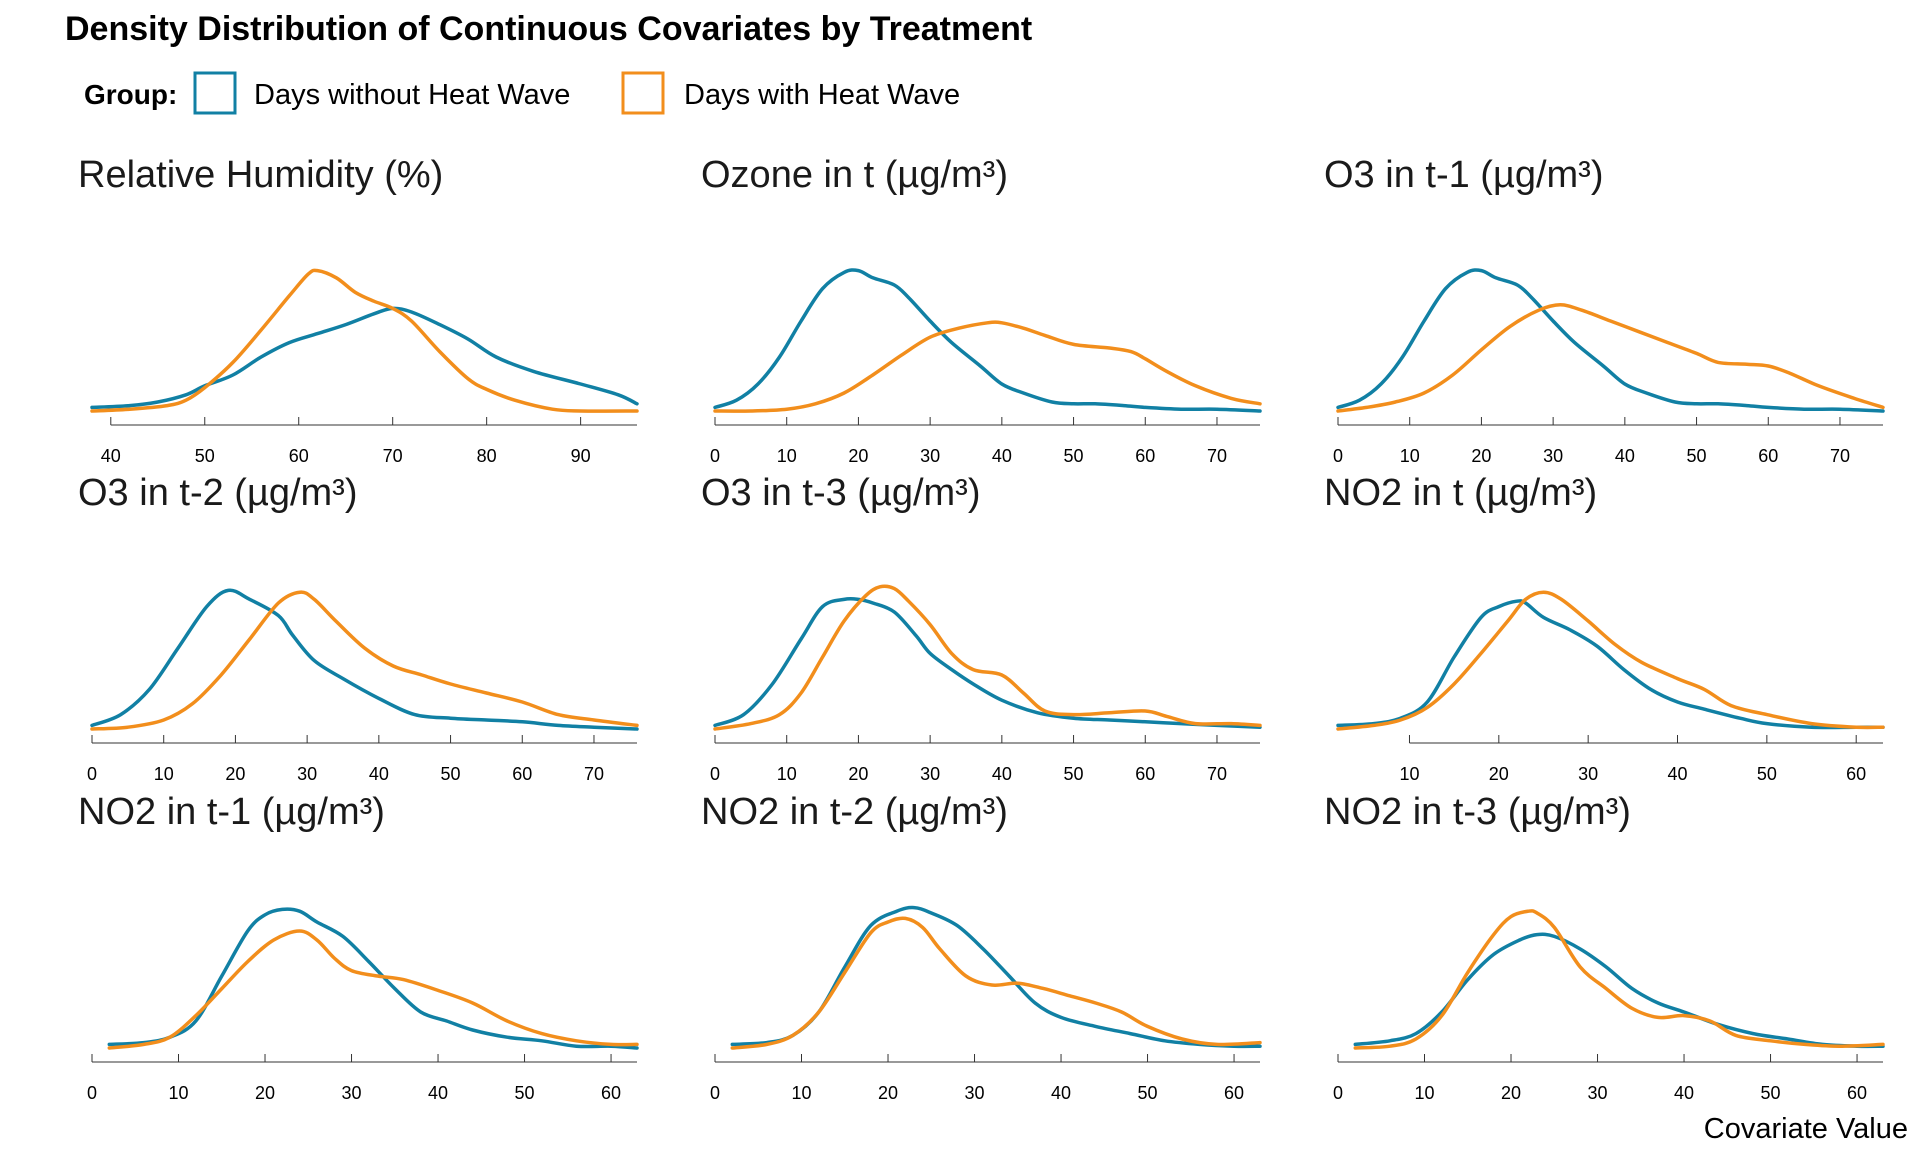 This screenshot has height=1157, width=1920. I want to click on panel-relative-humidity: Relative Humidity (%) 40 50 60 70 80 90, so click(358, 310).